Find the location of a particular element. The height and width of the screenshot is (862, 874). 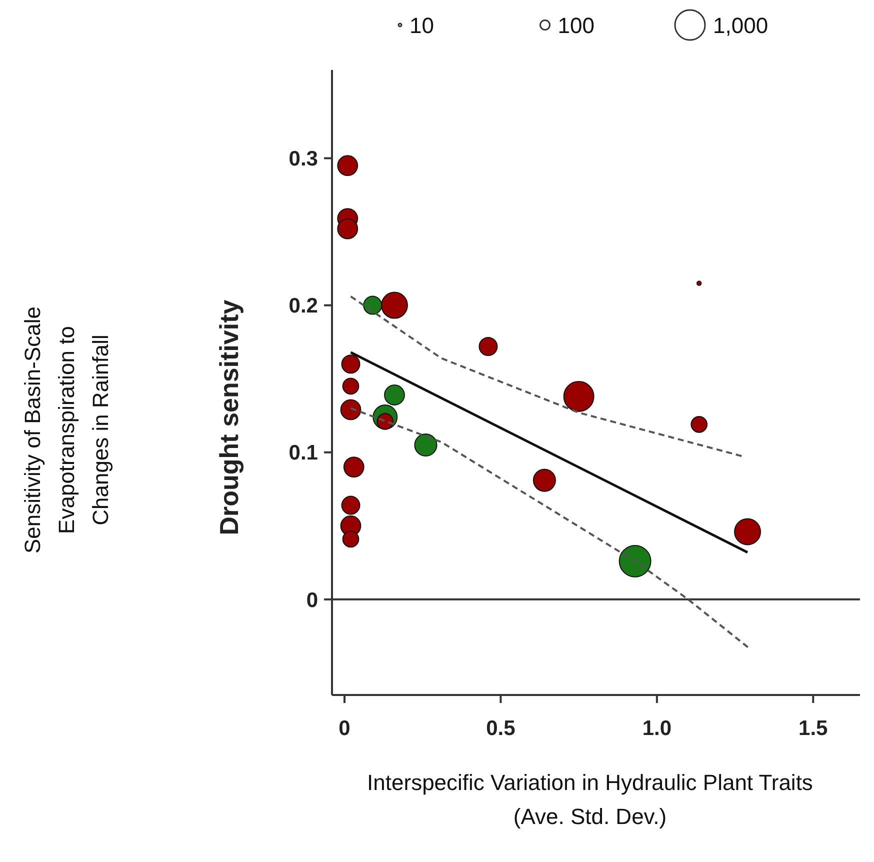

legend-label: 1,000 is located at coordinates (740, 25).